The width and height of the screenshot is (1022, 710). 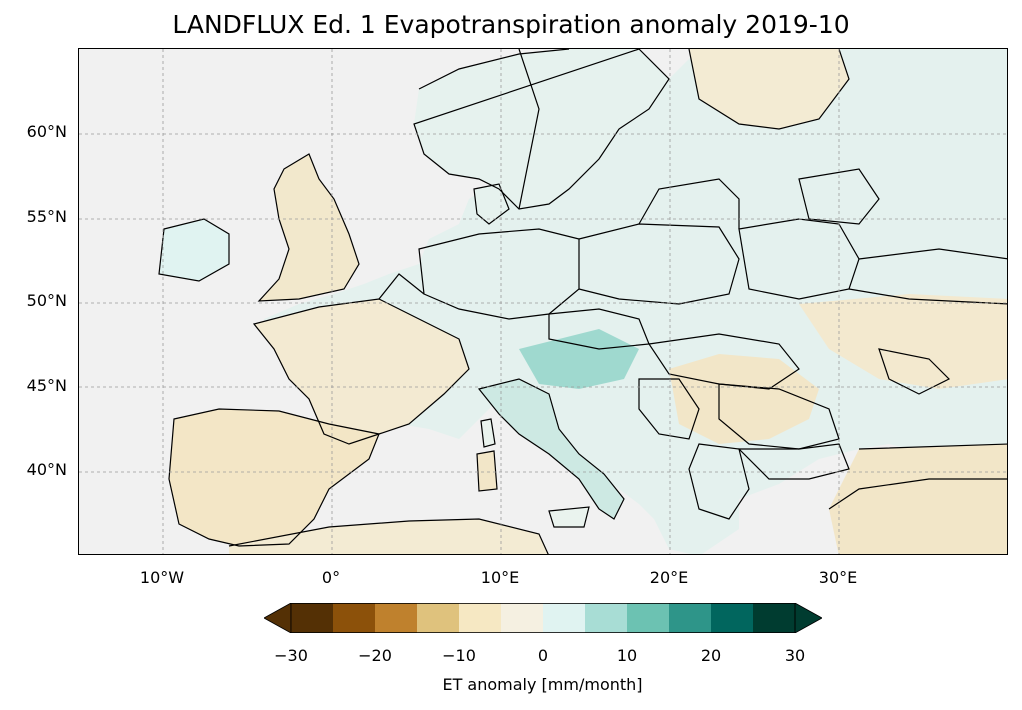 What do you see at coordinates (331, 577) in the screenshot?
I see `lon-label-0: 0°` at bounding box center [331, 577].